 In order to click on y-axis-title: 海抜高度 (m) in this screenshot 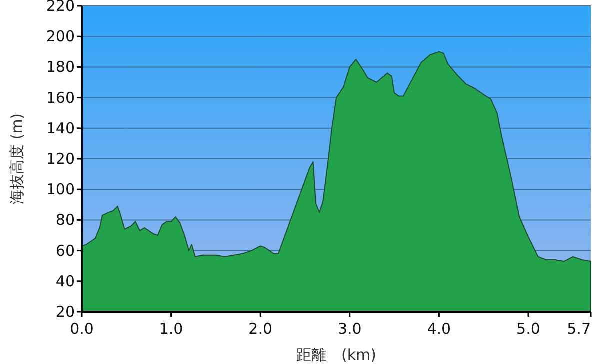, I will do `click(17, 159)`.